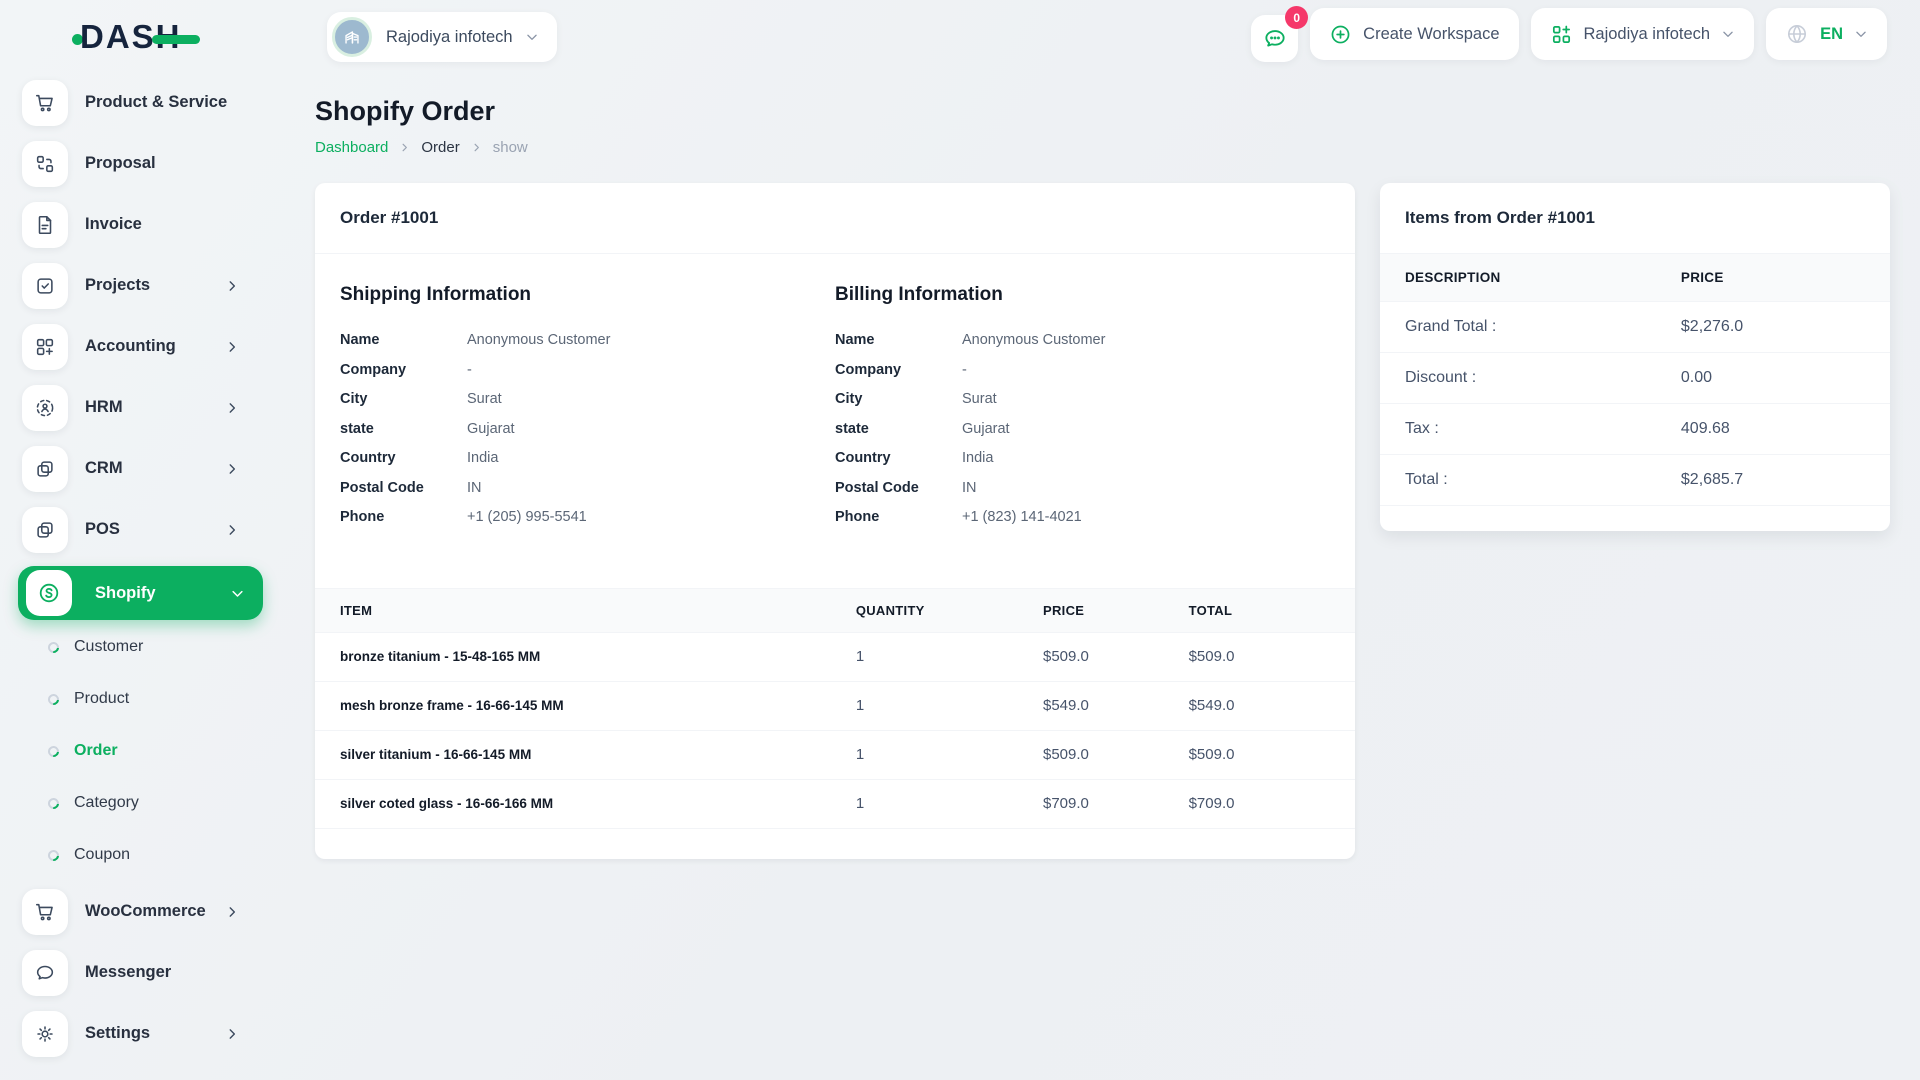 Image resolution: width=1920 pixels, height=1080 pixels. I want to click on hrm-icon, so click(45, 407).